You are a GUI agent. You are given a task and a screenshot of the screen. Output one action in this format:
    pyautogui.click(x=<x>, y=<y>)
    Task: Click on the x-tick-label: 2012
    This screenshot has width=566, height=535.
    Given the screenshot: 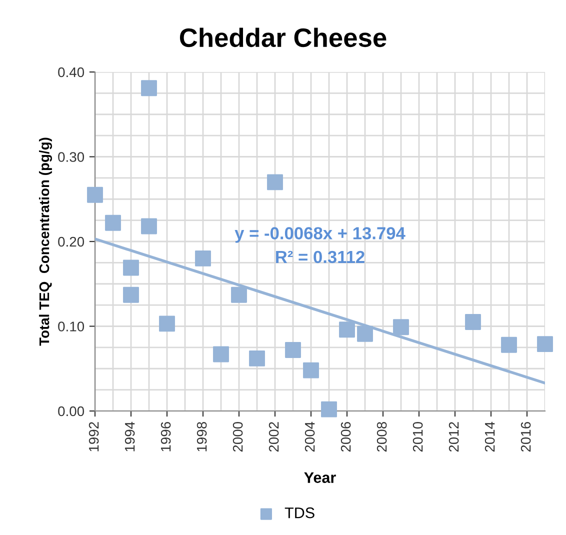 What is the action you would take?
    pyautogui.click(x=453, y=437)
    